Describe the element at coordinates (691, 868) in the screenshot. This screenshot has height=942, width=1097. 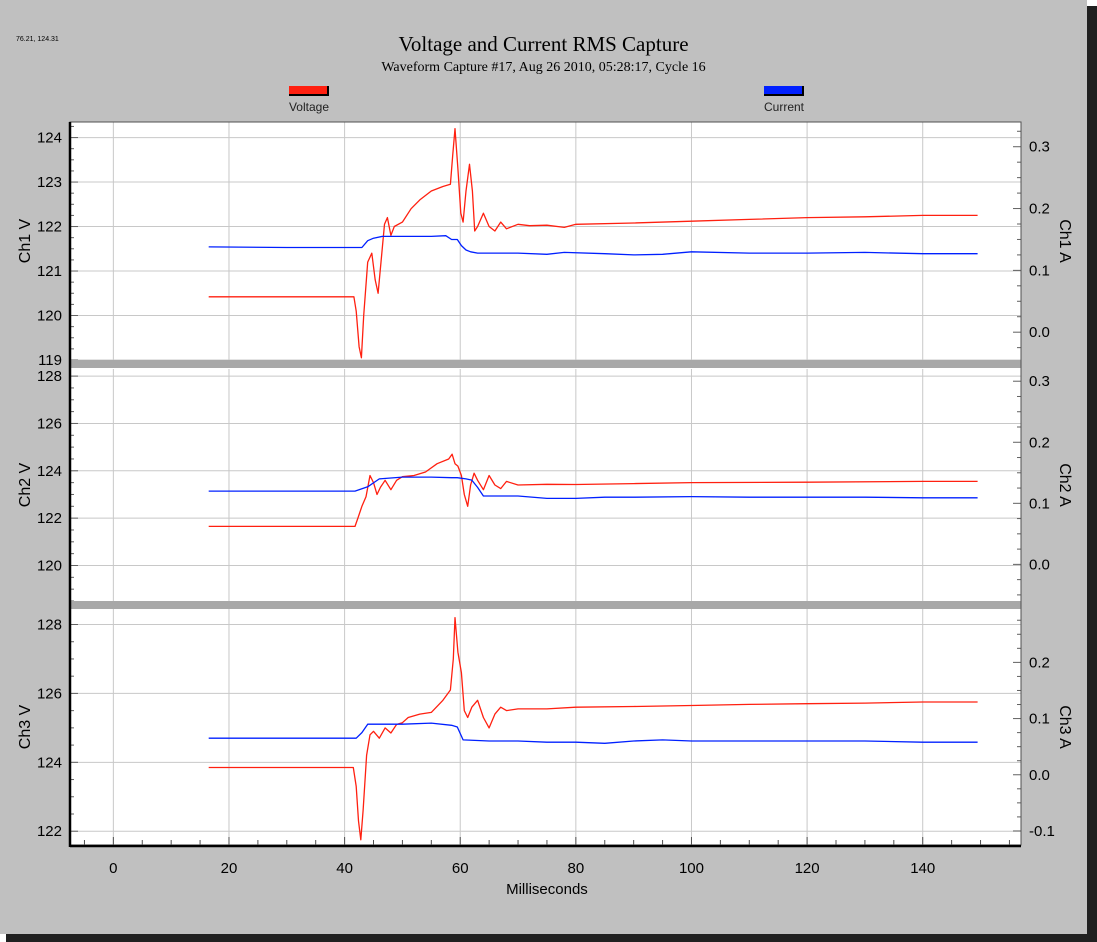
I see `x-tick-label: 100` at that location.